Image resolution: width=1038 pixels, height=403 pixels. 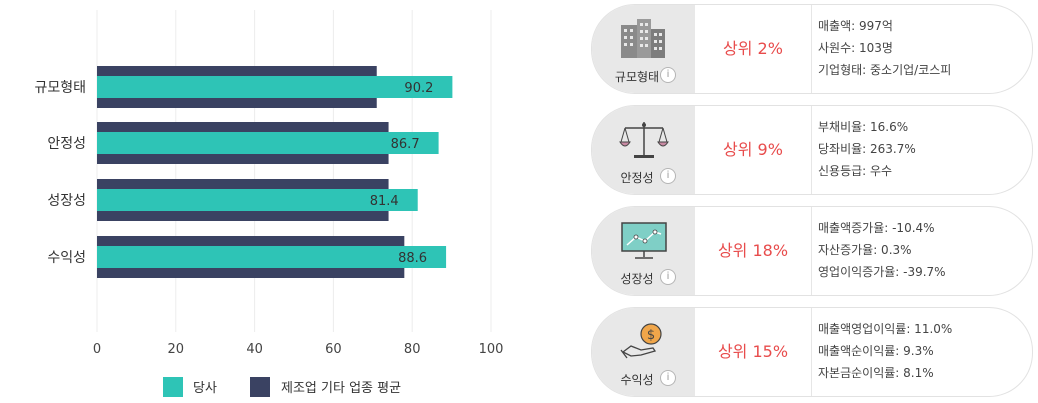 I want to click on card-rank: 상위 15%, so click(x=753, y=351).